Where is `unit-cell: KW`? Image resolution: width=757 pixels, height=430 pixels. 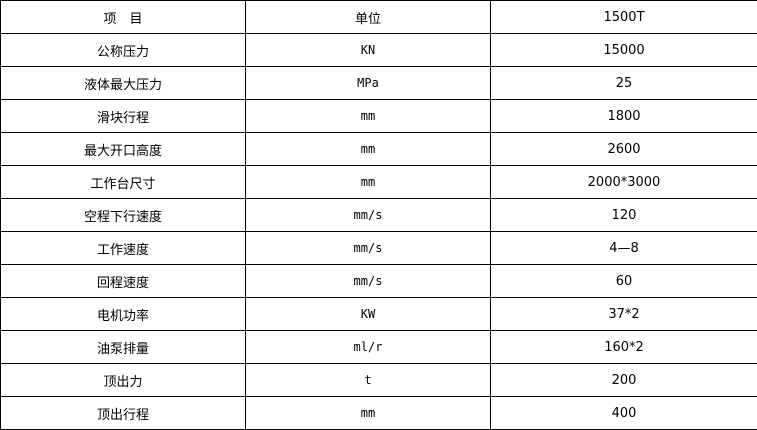 unit-cell: KW is located at coordinates (368, 314).